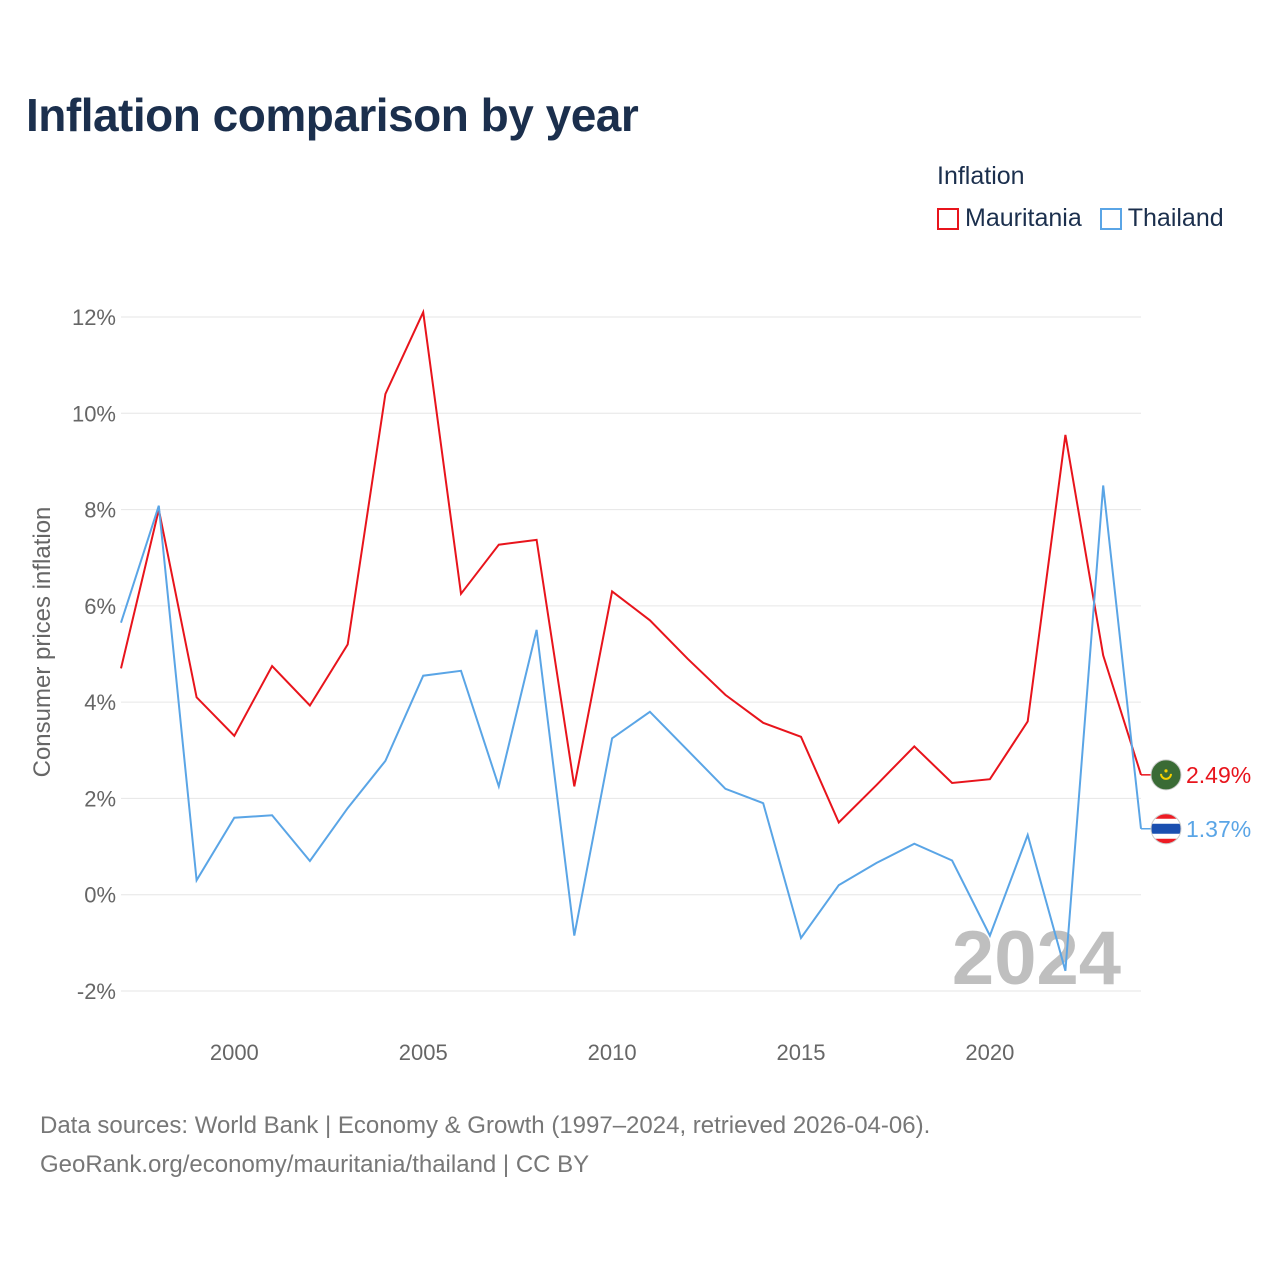 Image resolution: width=1280 pixels, height=1280 pixels. What do you see at coordinates (1196, 802) in the screenshot?
I see `series-end-labels: 2.49% 1.37%` at bounding box center [1196, 802].